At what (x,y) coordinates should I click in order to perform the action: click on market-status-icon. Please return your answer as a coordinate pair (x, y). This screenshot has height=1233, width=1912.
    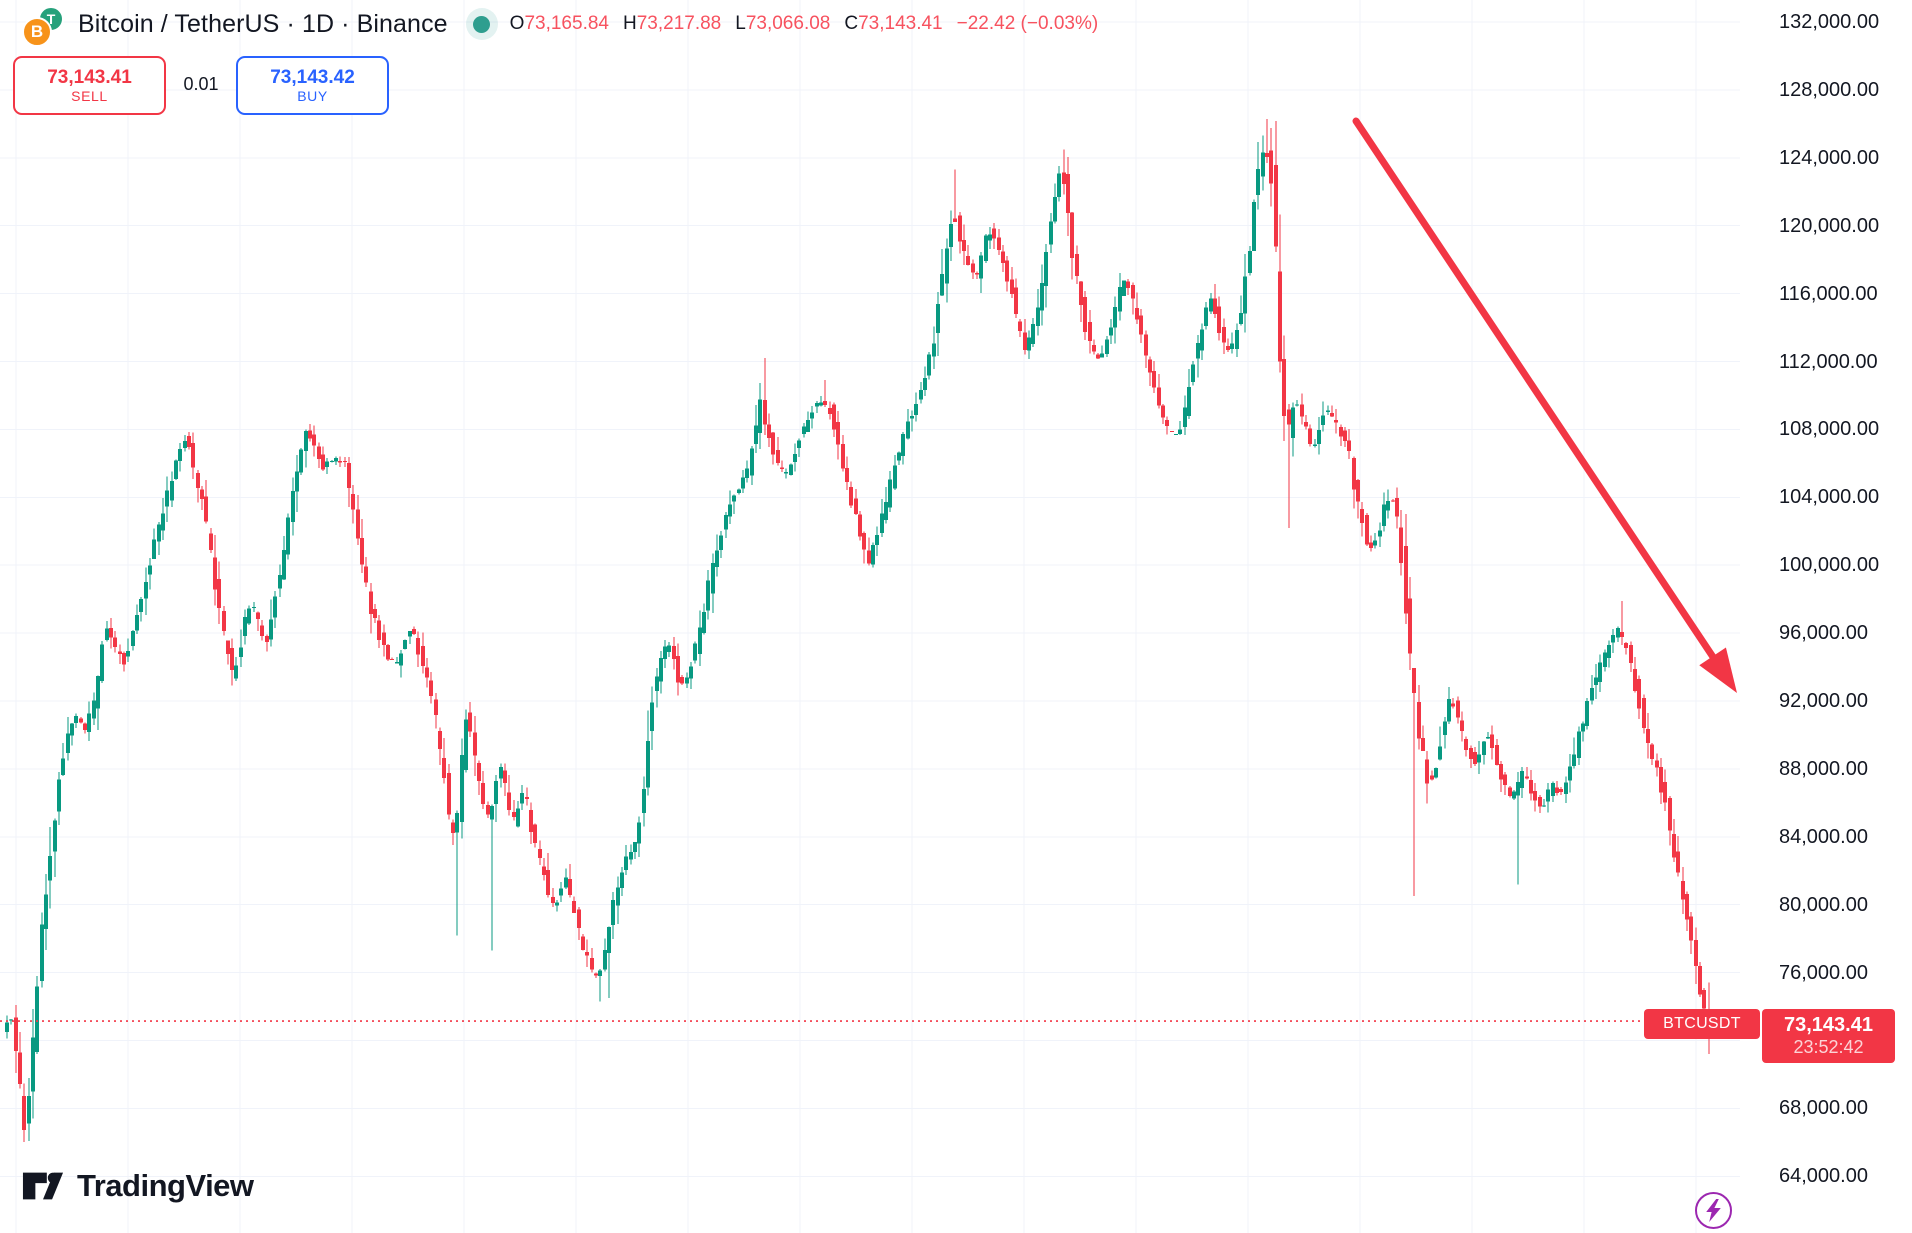
    Looking at the image, I should click on (481, 24).